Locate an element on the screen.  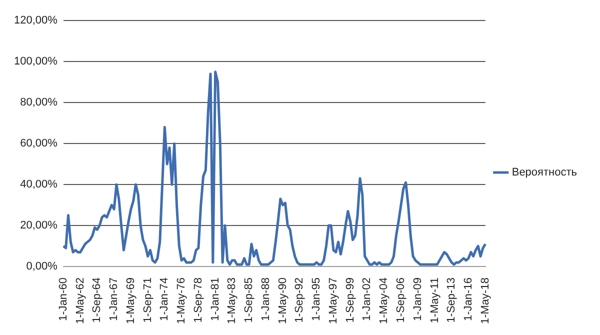
x-tick-label: 1-Jan-95 is located at coordinates (316, 299).